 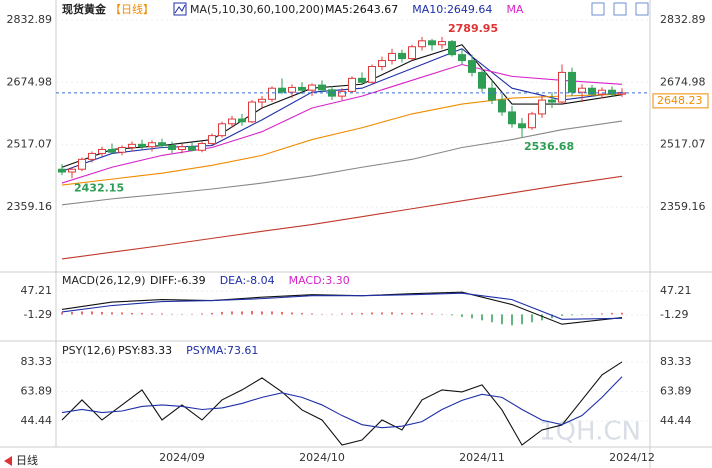 What do you see at coordinates (247, 280) in the screenshot?
I see `legend-entry: DEA:-8.04` at bounding box center [247, 280].